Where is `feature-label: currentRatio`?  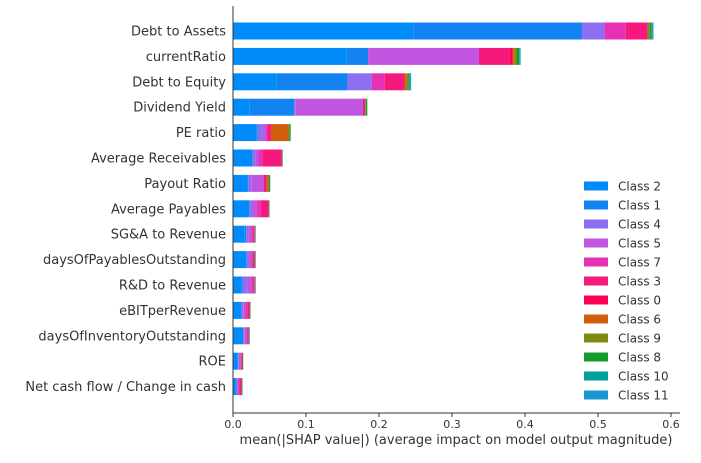 feature-label: currentRatio is located at coordinates (186, 57).